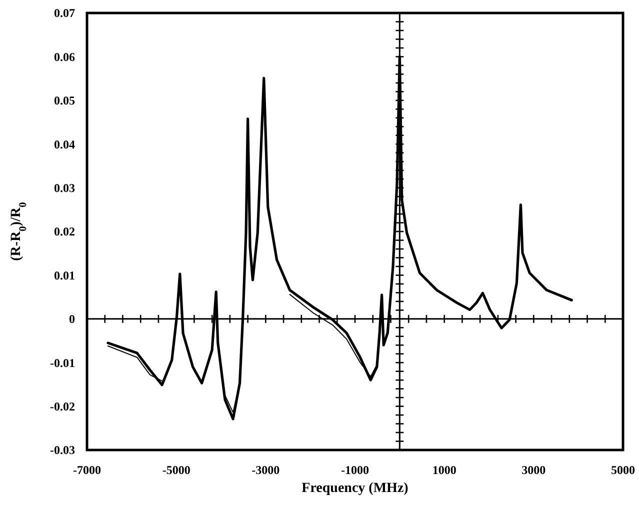  Describe the element at coordinates (444, 470) in the screenshot. I see `x-tick-label: 1000` at that location.